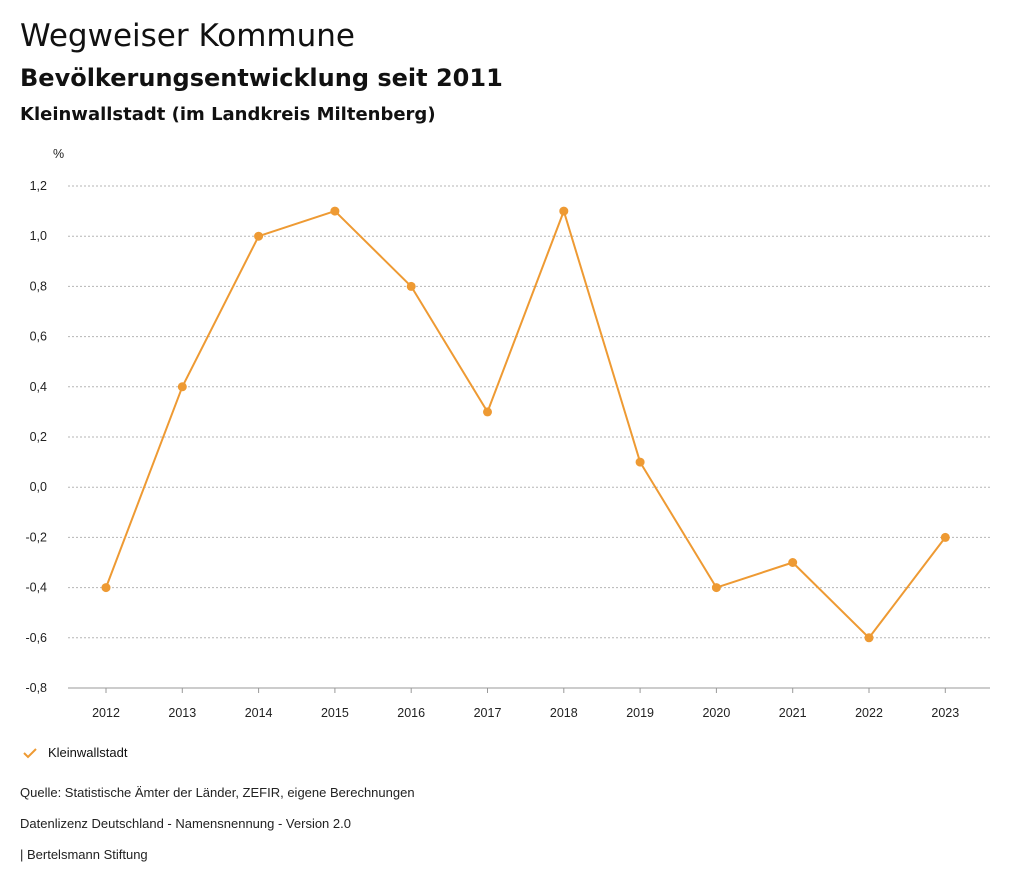 Image resolution: width=1024 pixels, height=888 pixels. I want to click on y-tick-label: -0,2, so click(36, 537).